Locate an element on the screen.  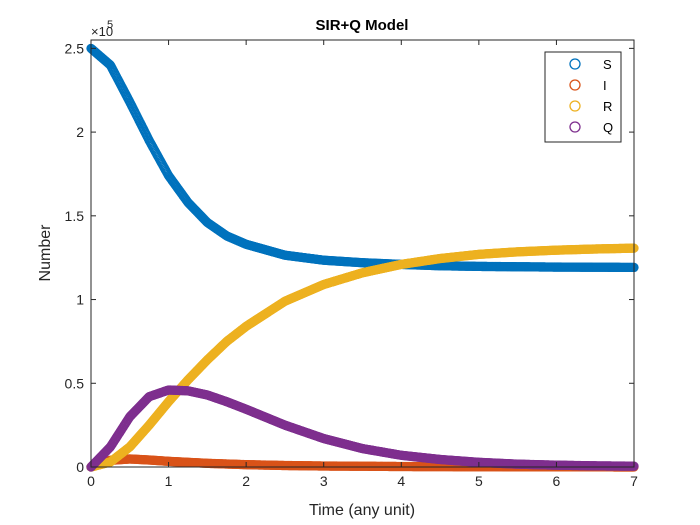
legend-marker-R is located at coordinates (575, 106).